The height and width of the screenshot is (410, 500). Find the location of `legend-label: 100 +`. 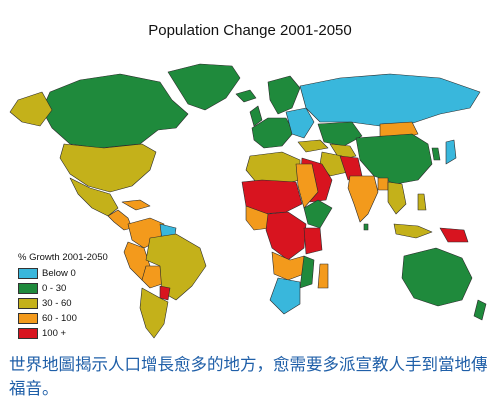

legend-label: 100 + is located at coordinates (54, 333).